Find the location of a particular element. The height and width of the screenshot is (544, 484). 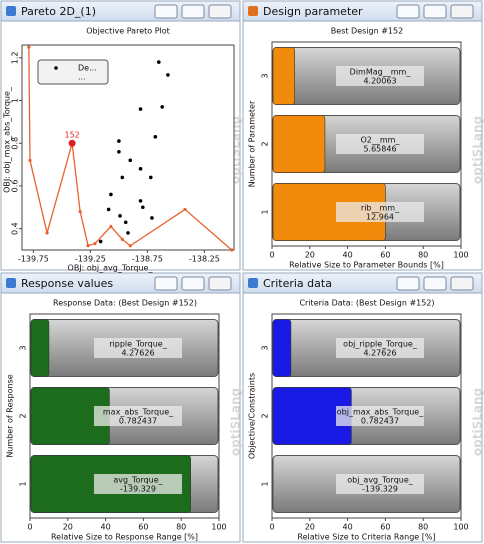

y-tick-label: 0.4 is located at coordinates (15, 228).